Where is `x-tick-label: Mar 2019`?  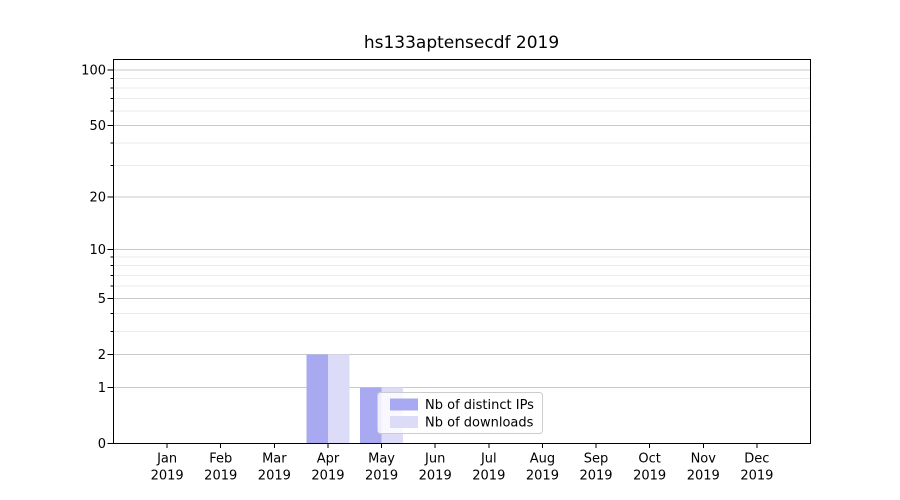
x-tick-label: Mar 2019 is located at coordinates (274, 468).